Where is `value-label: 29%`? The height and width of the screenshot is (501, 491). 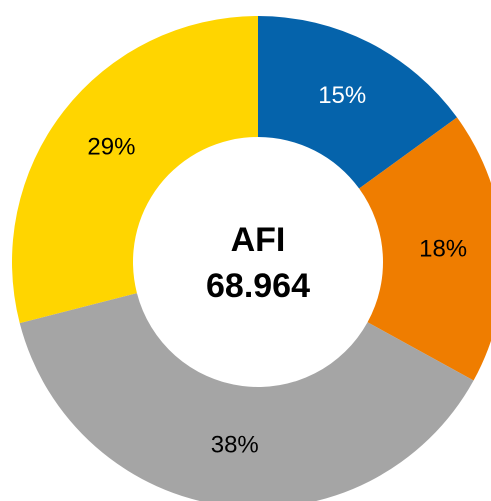 value-label: 29% is located at coordinates (111, 147).